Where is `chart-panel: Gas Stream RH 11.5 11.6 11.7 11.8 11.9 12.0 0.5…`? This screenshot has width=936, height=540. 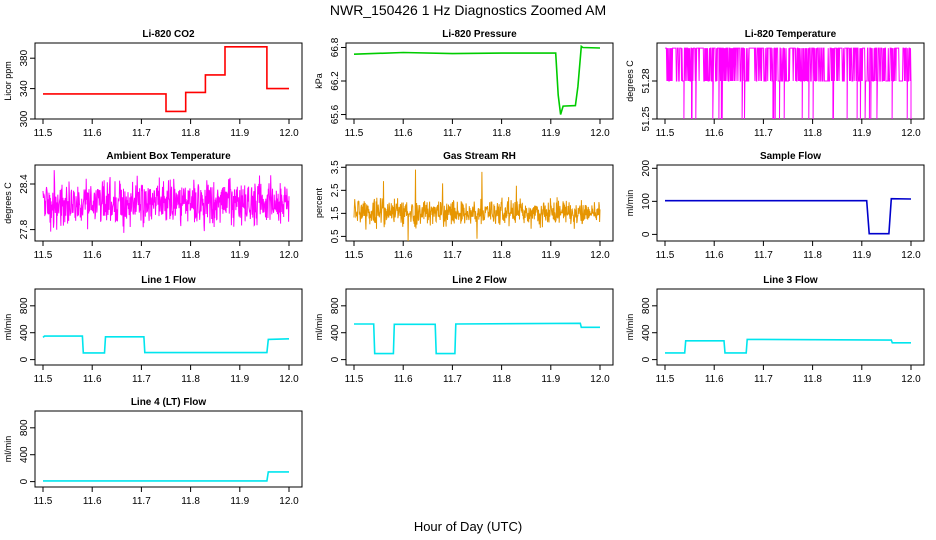 chart-panel: Gas Stream RH 11.5 11.6 11.7 11.8 11.9 12.0 0.5… is located at coordinates (464, 206).